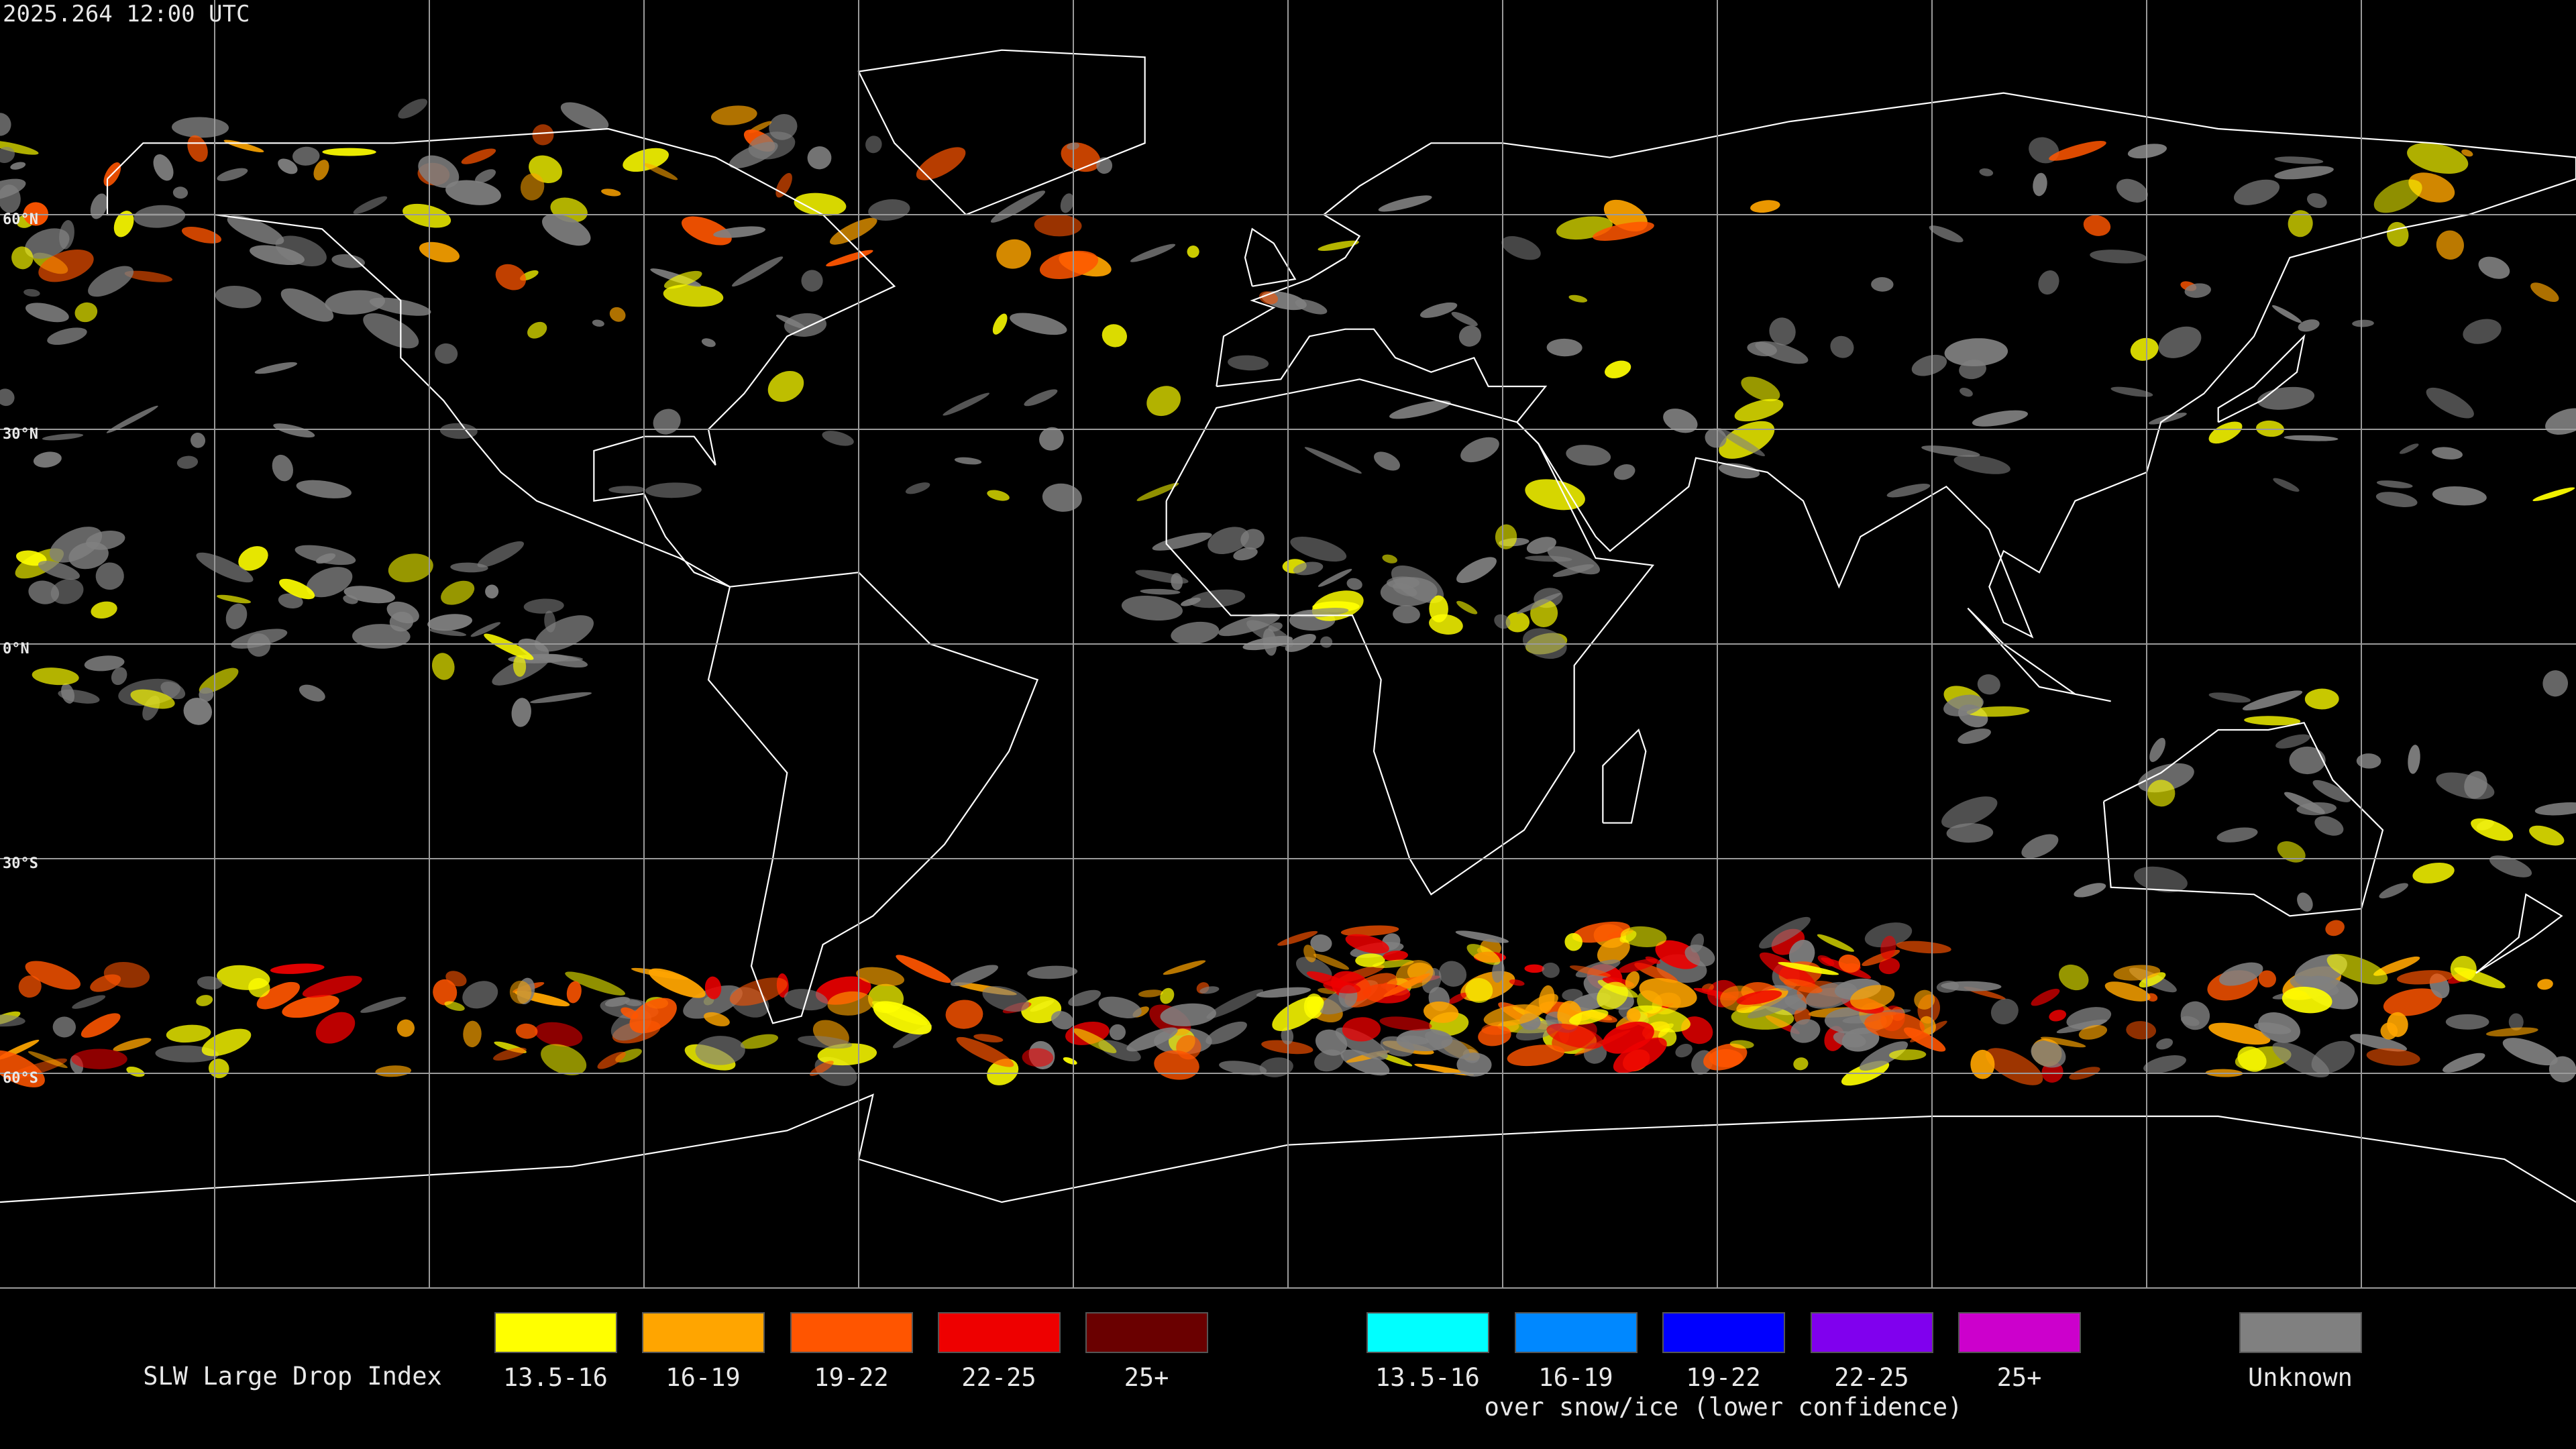  I want to click on legend-swatch, so click(1427, 1332).